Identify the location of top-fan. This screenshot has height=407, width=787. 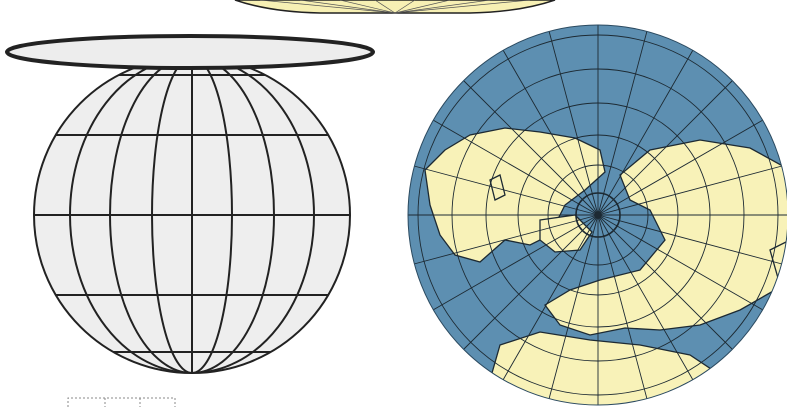
(395, 7).